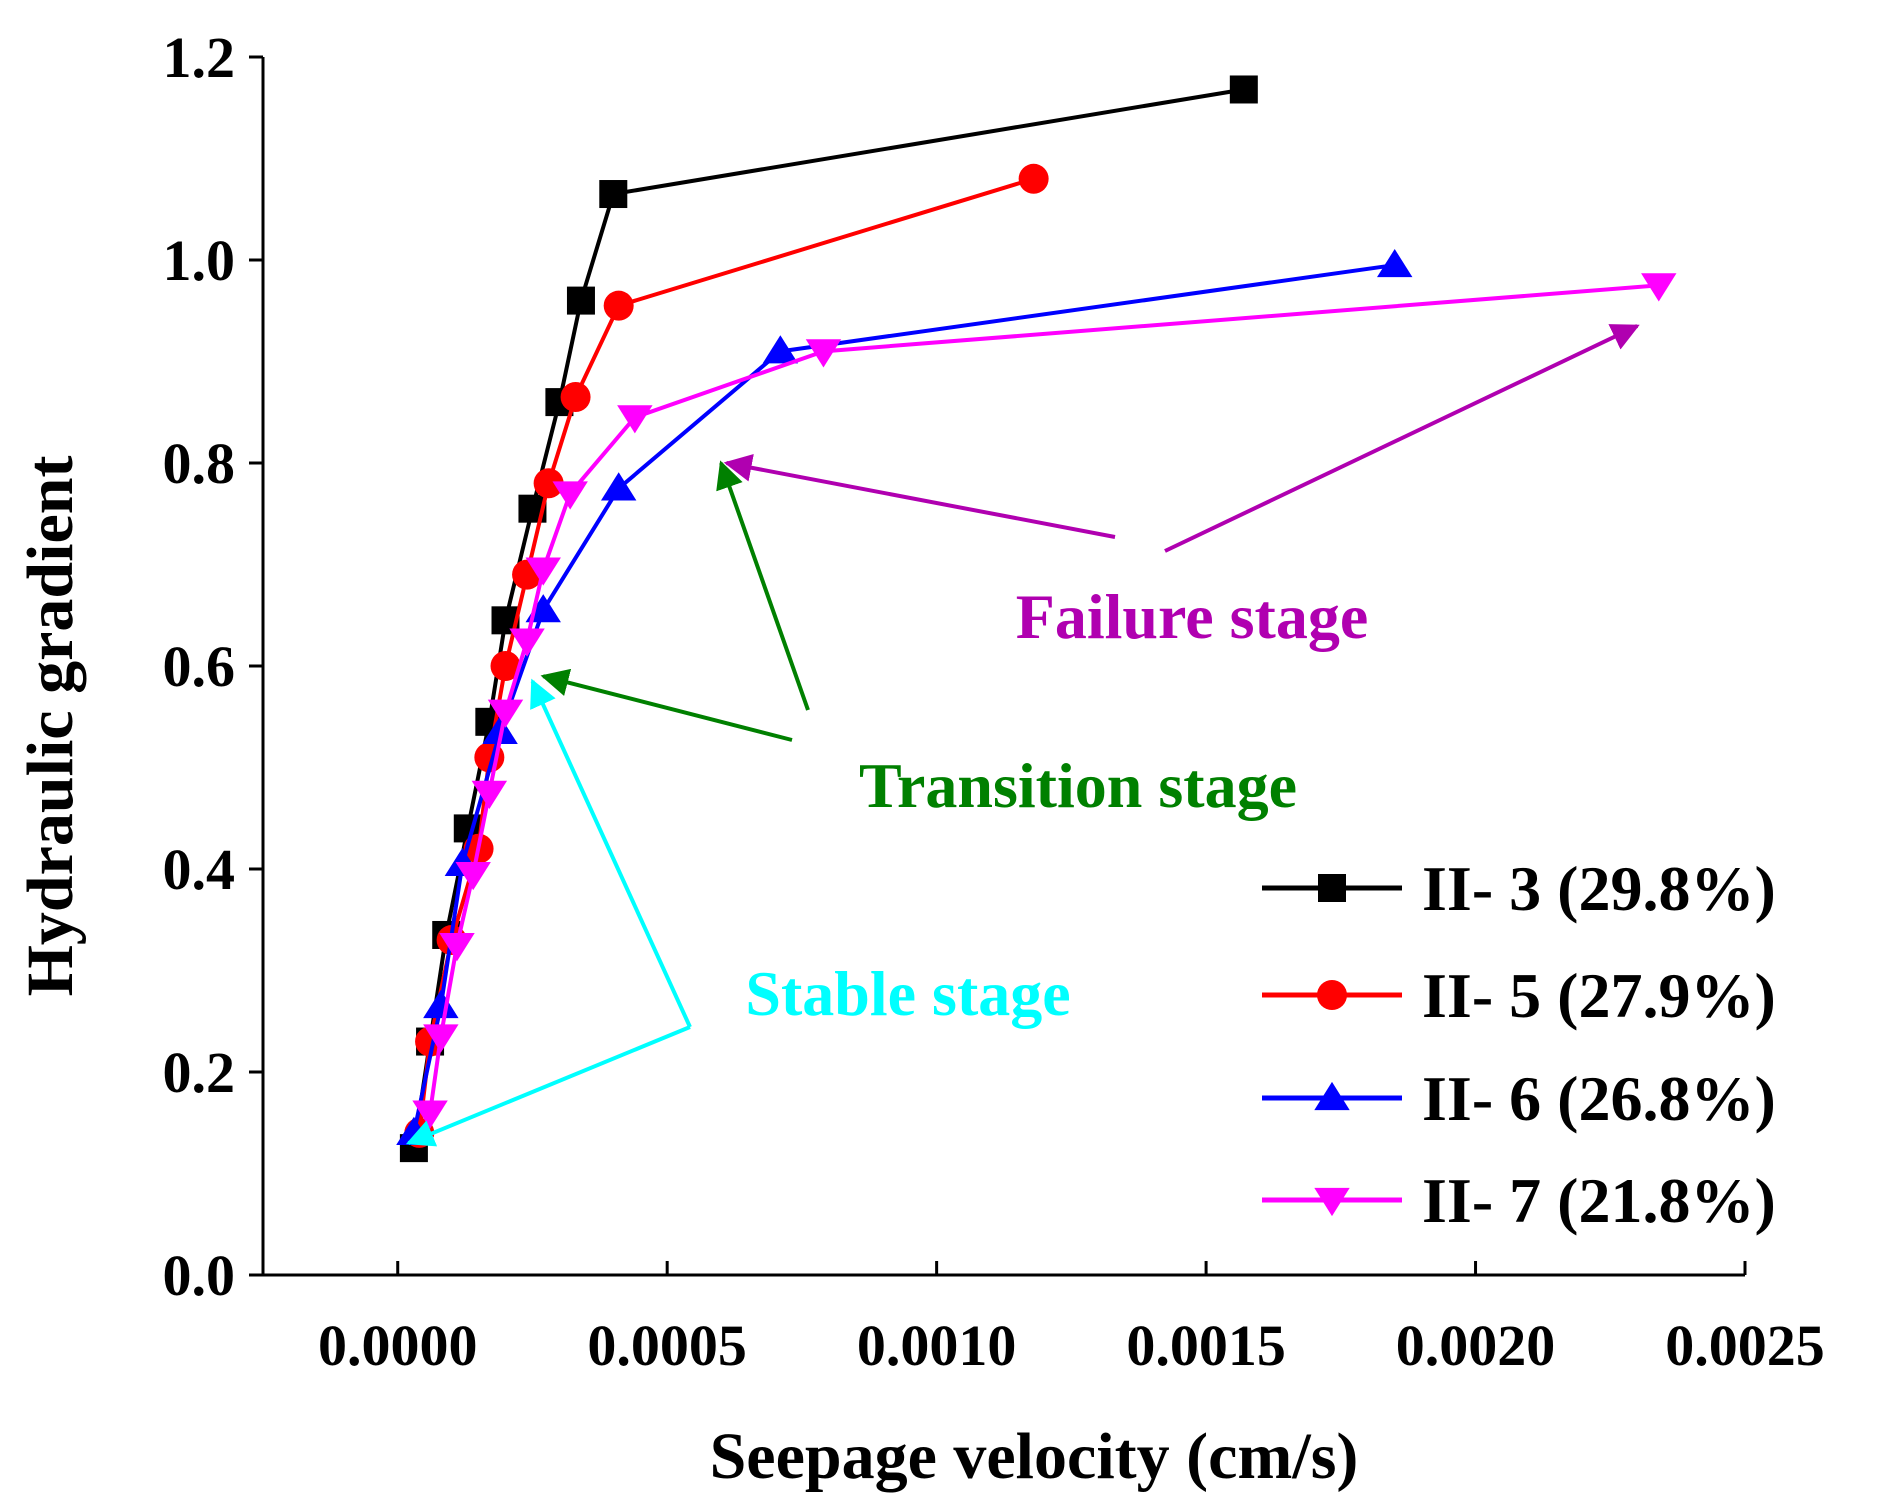 This screenshot has width=1881, height=1500. I want to click on annotation-label: Failure stage, so click(1192, 616).